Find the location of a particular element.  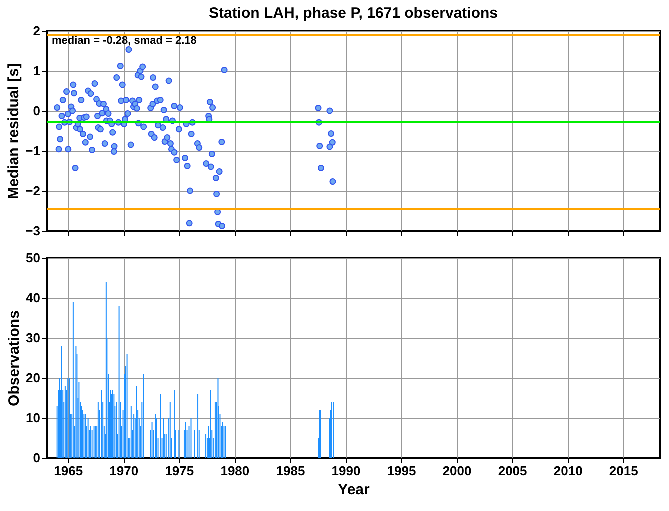

y-tick-label: 20 is located at coordinates (33, 378).